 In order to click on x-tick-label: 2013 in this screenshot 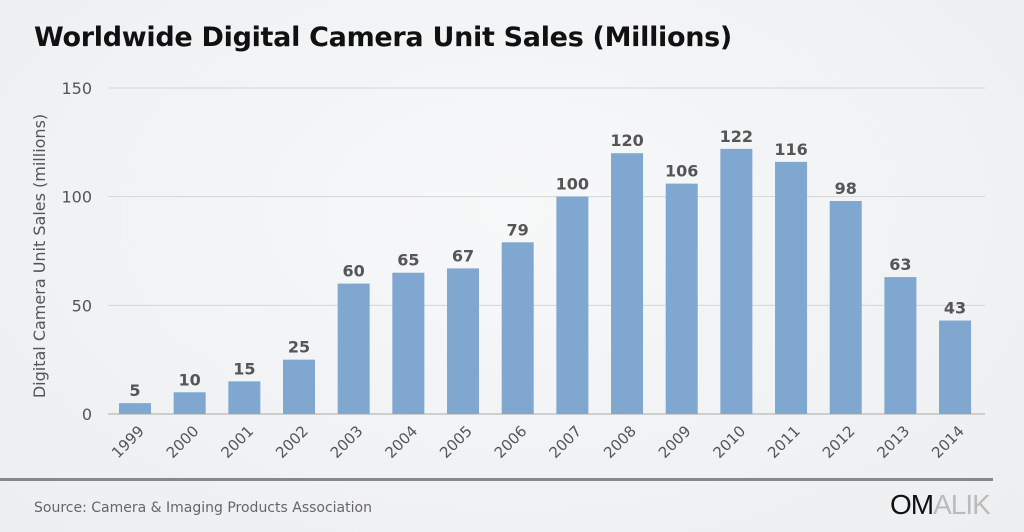, I will do `click(893, 442)`.